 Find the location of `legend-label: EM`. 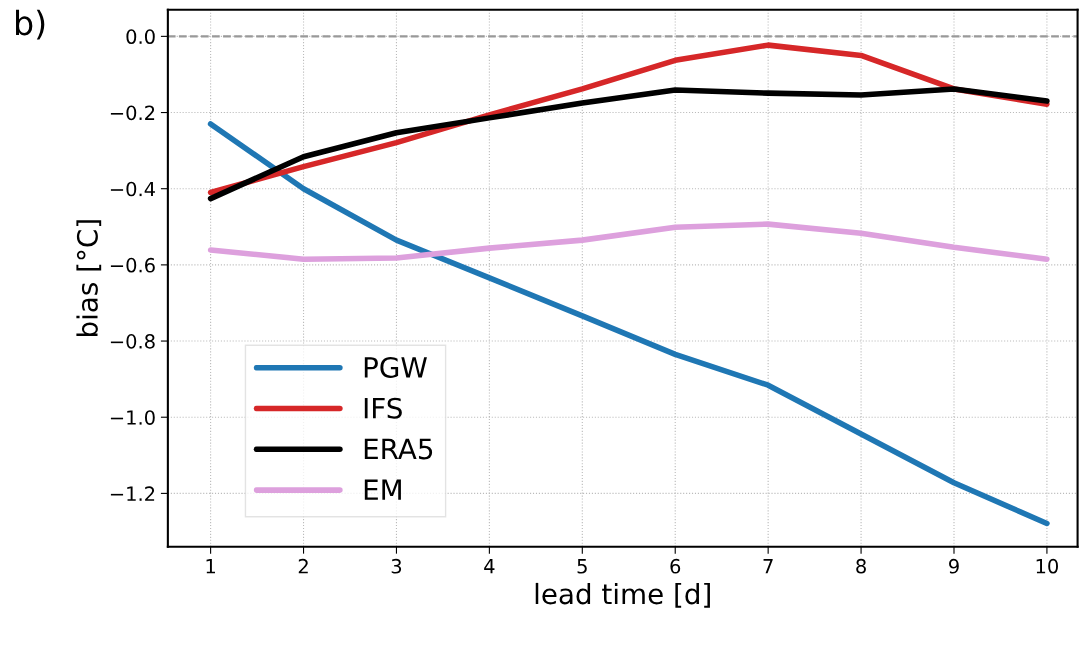

legend-label: EM is located at coordinates (382, 489).